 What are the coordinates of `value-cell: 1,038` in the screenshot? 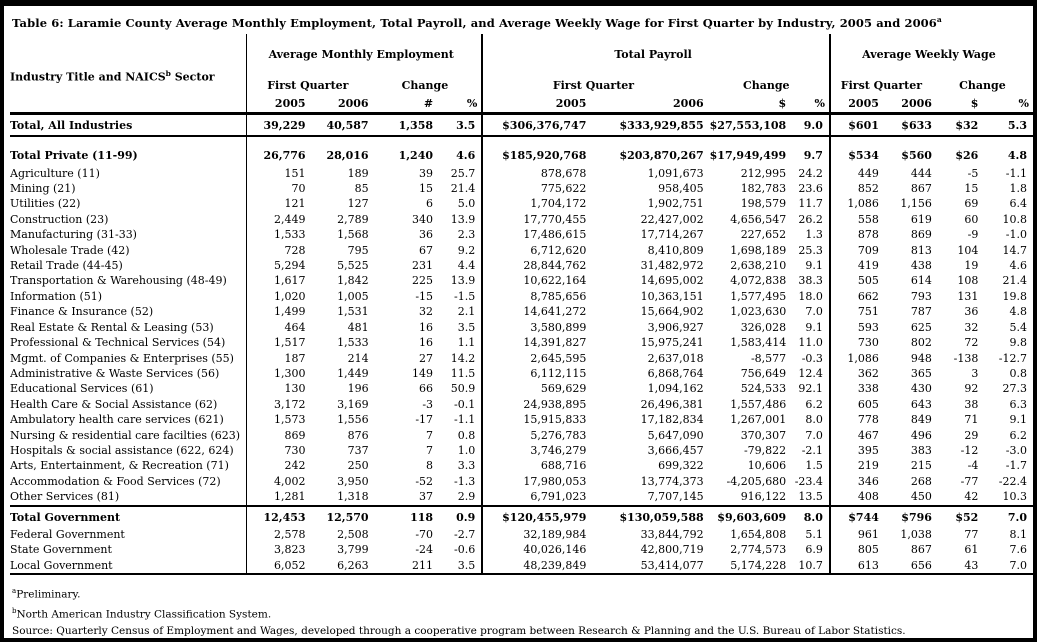 It's located at (916, 534).